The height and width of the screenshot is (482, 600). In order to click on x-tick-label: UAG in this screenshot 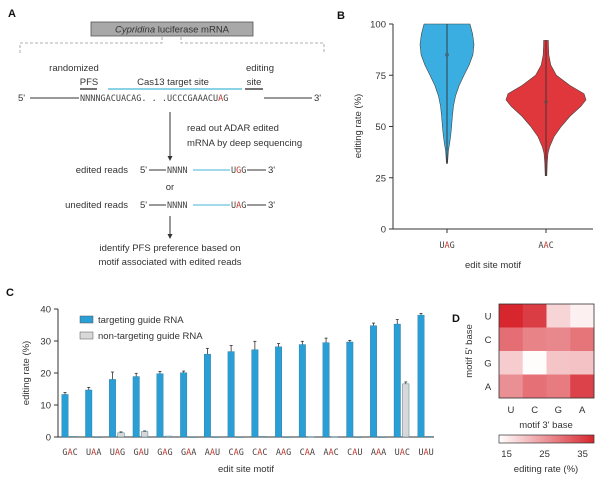, I will do `click(446, 246)`.